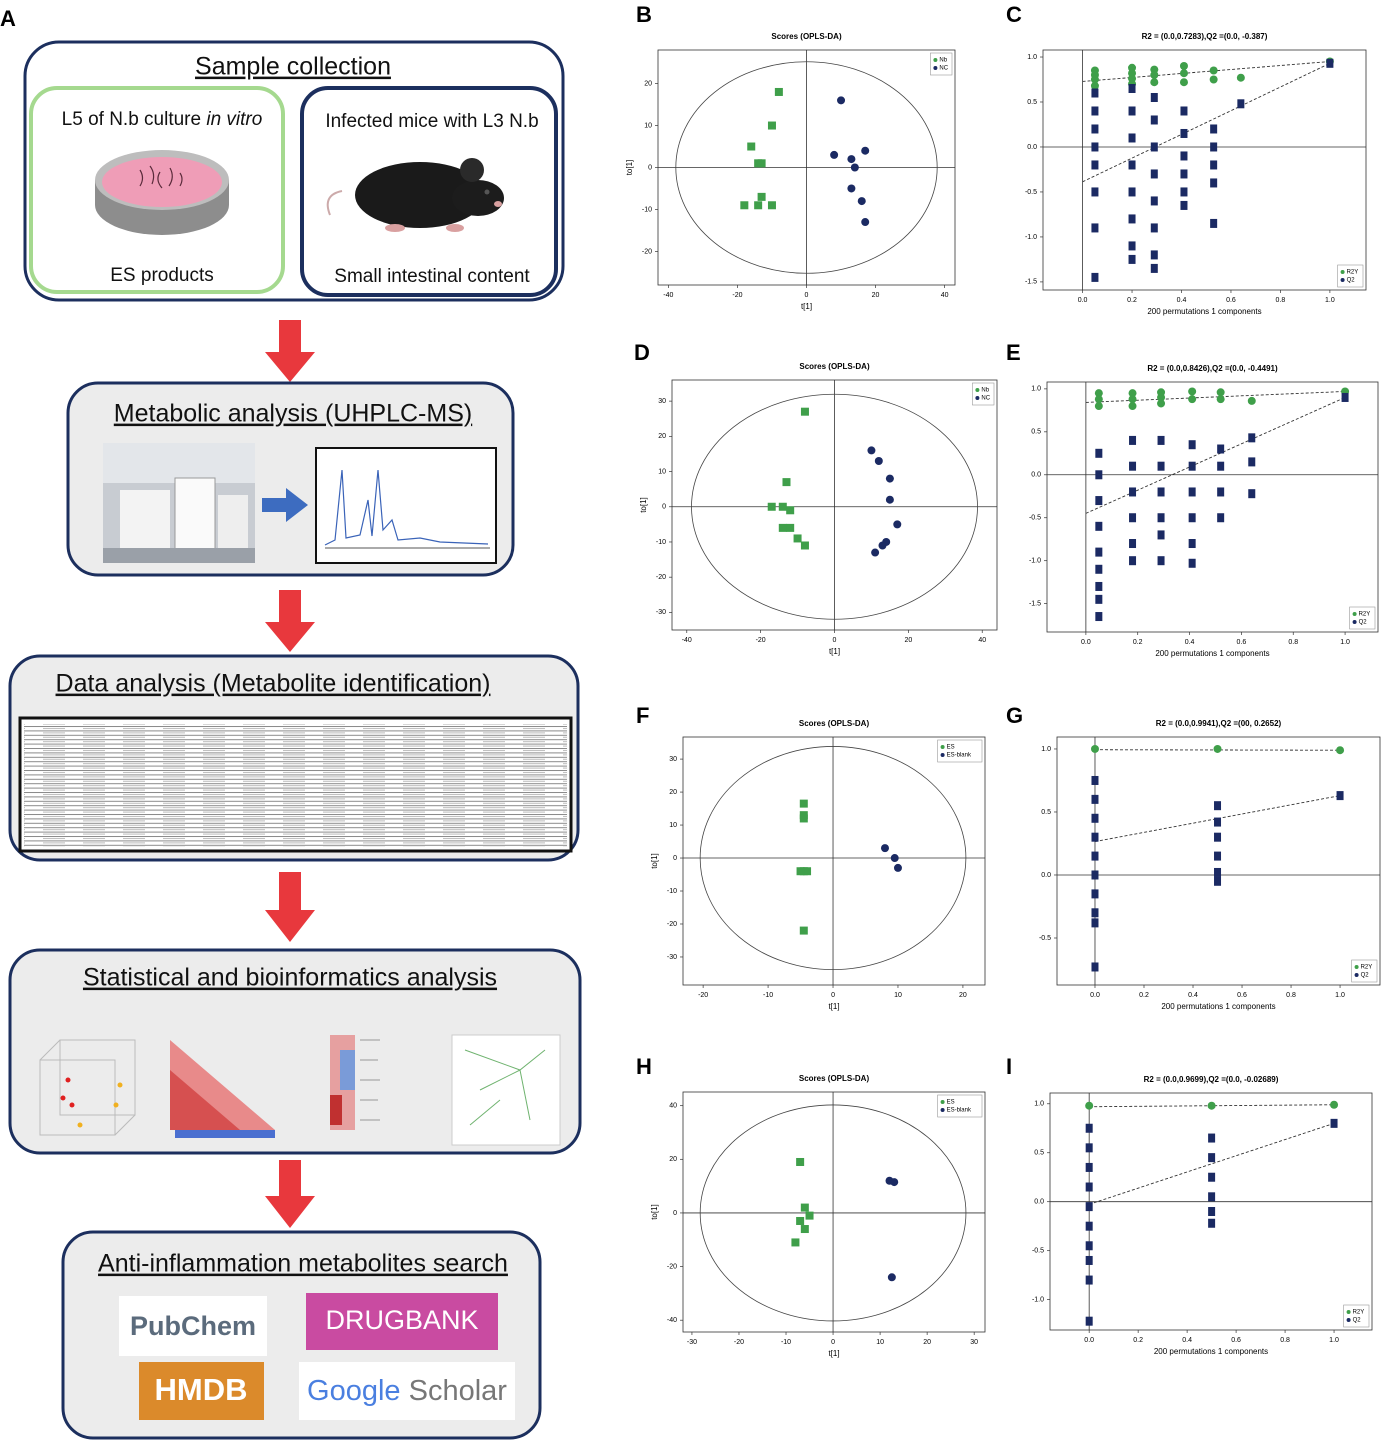 The image size is (1384, 1445). Describe the element at coordinates (1242, 995) in the screenshot. I see `x-tick-label: 0.6` at that location.